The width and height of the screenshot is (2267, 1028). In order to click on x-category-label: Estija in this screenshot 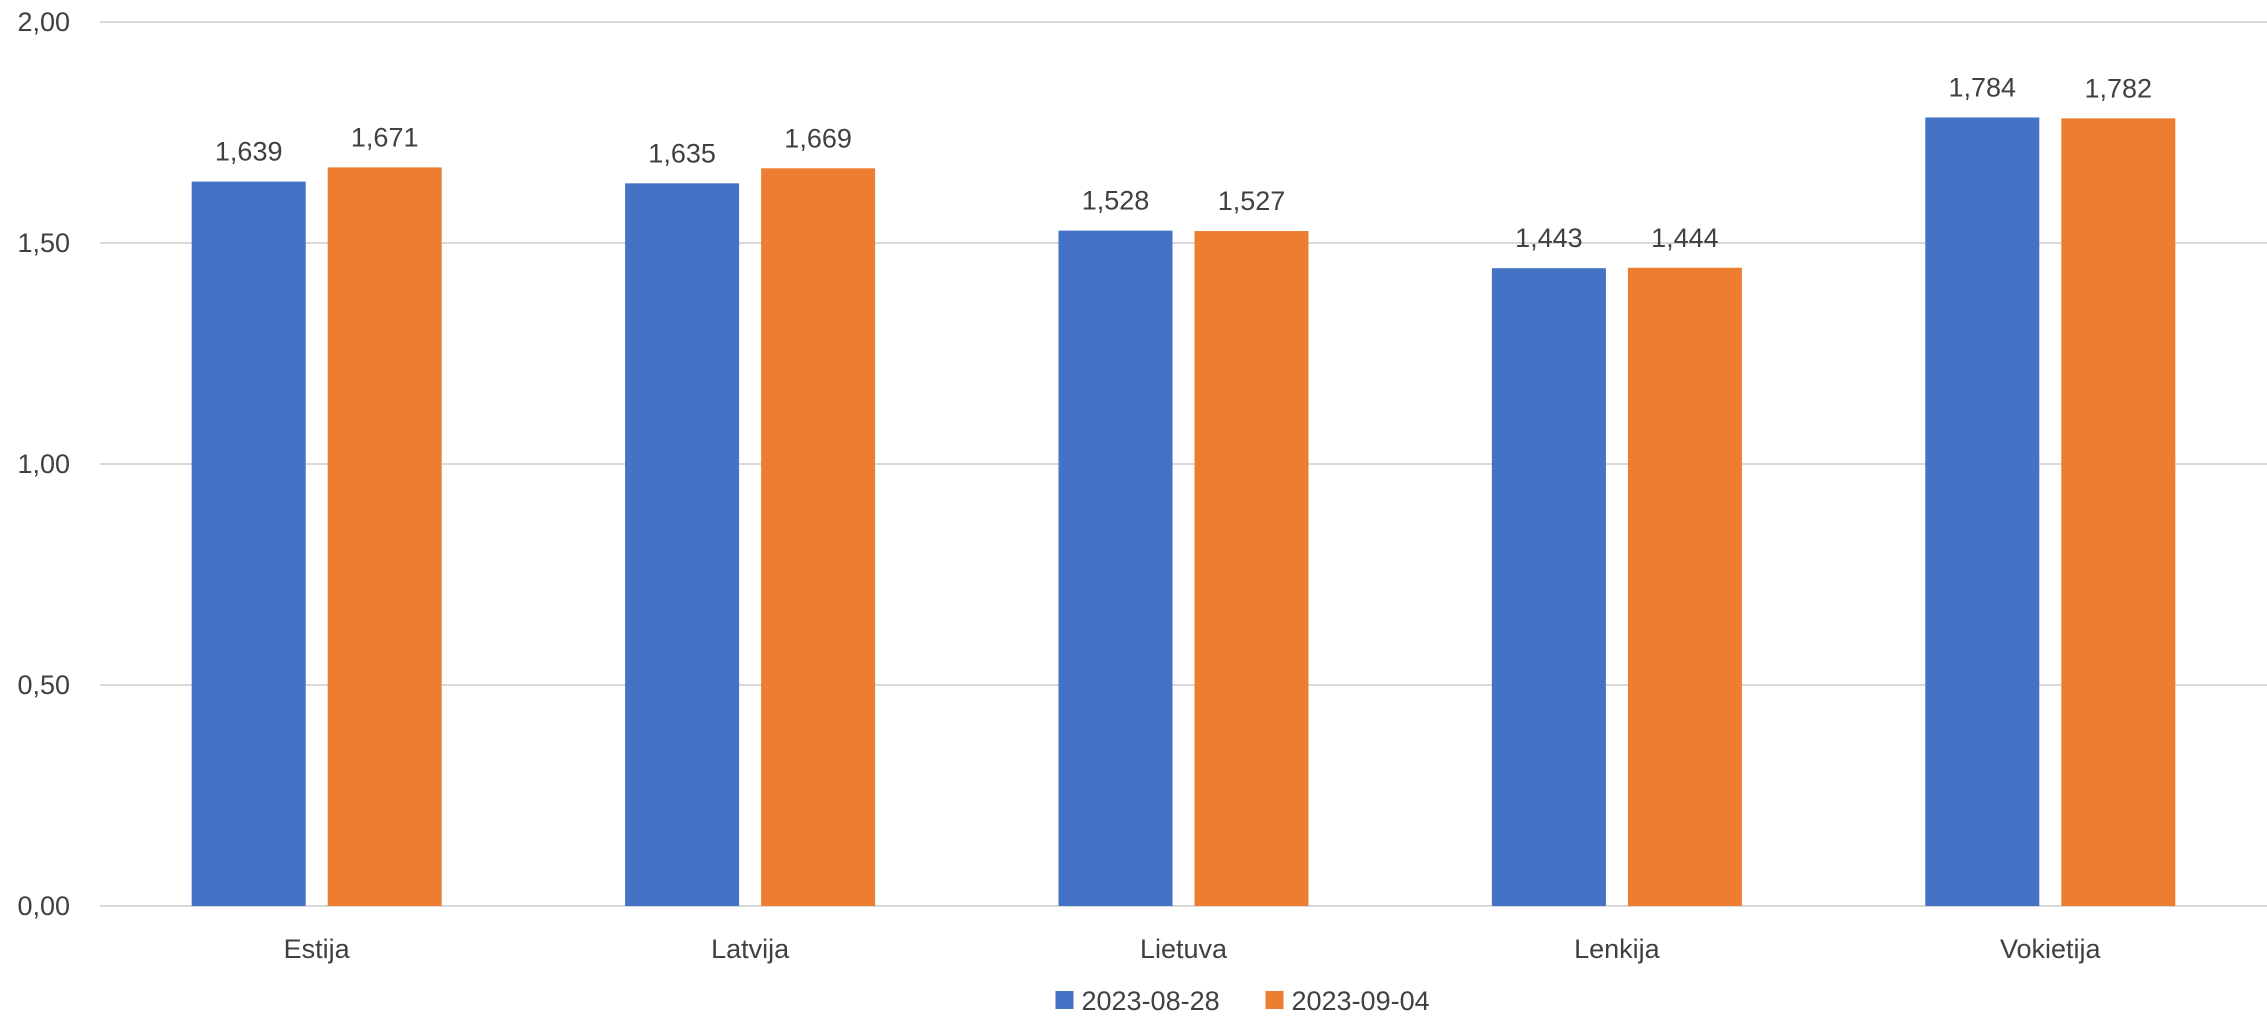, I will do `click(317, 949)`.